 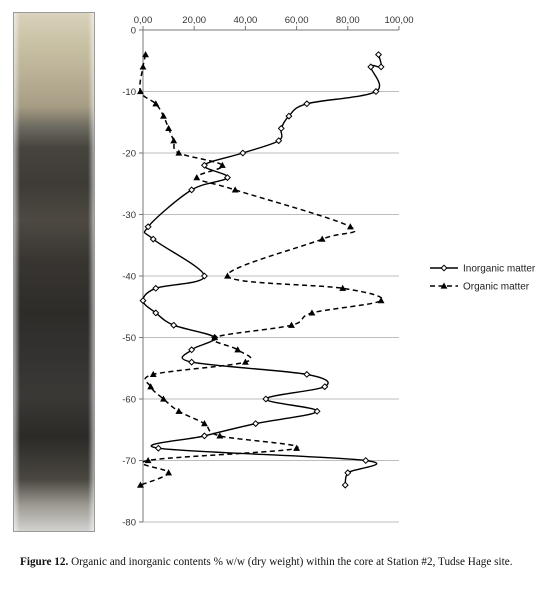 I want to click on y-tick-label: -40, so click(x=129, y=277).